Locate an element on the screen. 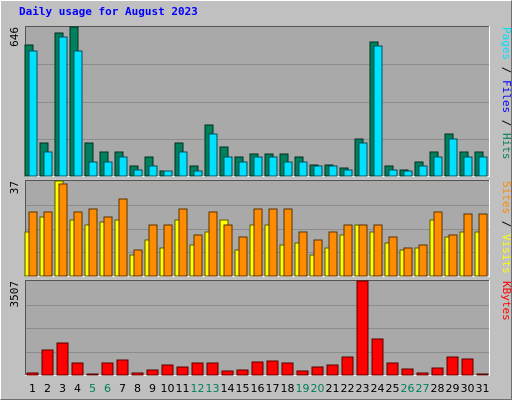 The height and width of the screenshot is (400, 512). series-side-label: Pages / Files / Hits is located at coordinates (506, 93).